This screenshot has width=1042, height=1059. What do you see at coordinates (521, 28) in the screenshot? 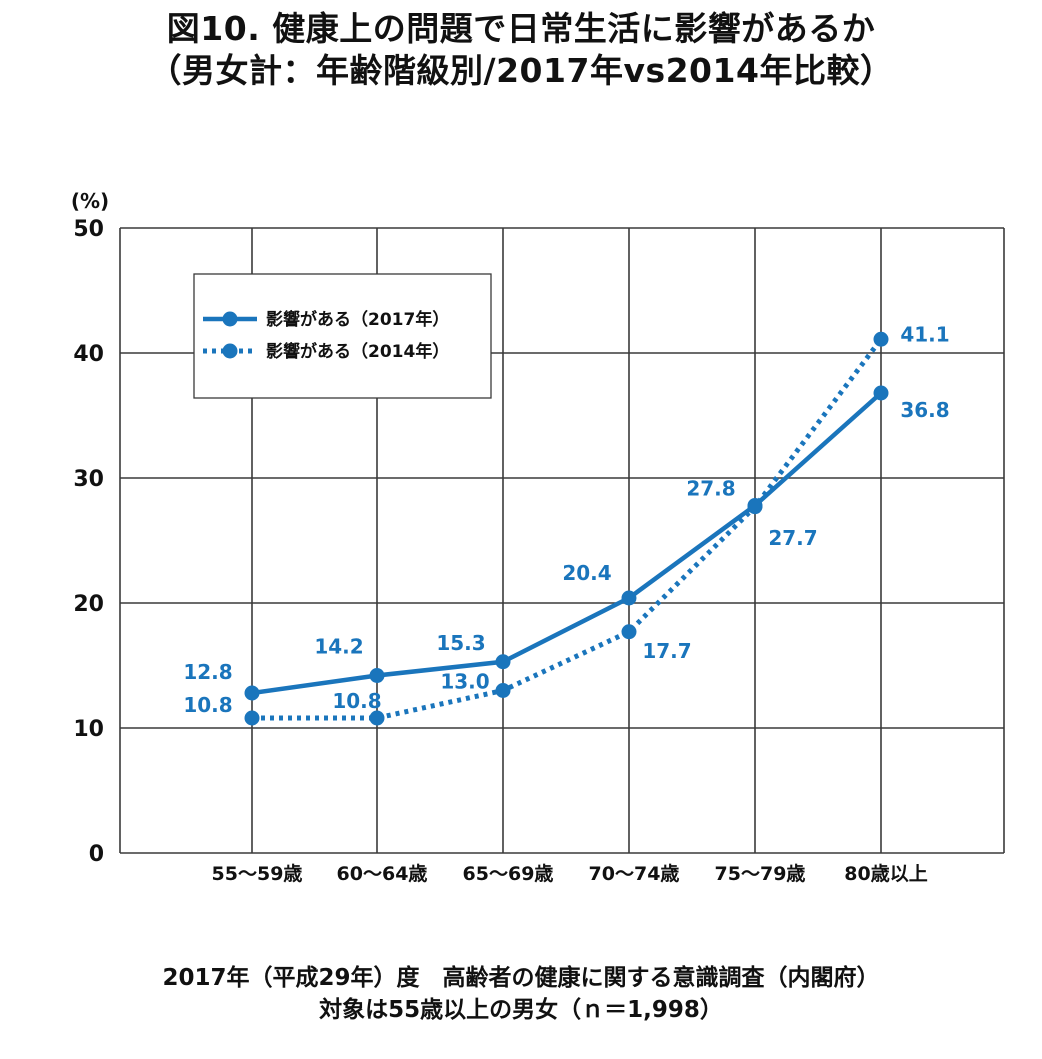
I see `chart-title-line1: 図10. 健康上の問題で日常生活に影響があるか` at bounding box center [521, 28].